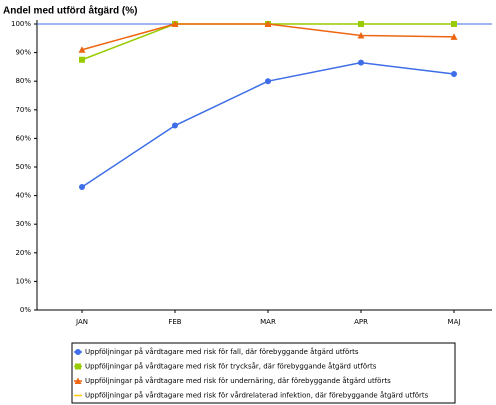 The width and height of the screenshot is (496, 405). What do you see at coordinates (23, 224) in the screenshot?
I see `y-tick-label: 30%` at bounding box center [23, 224].